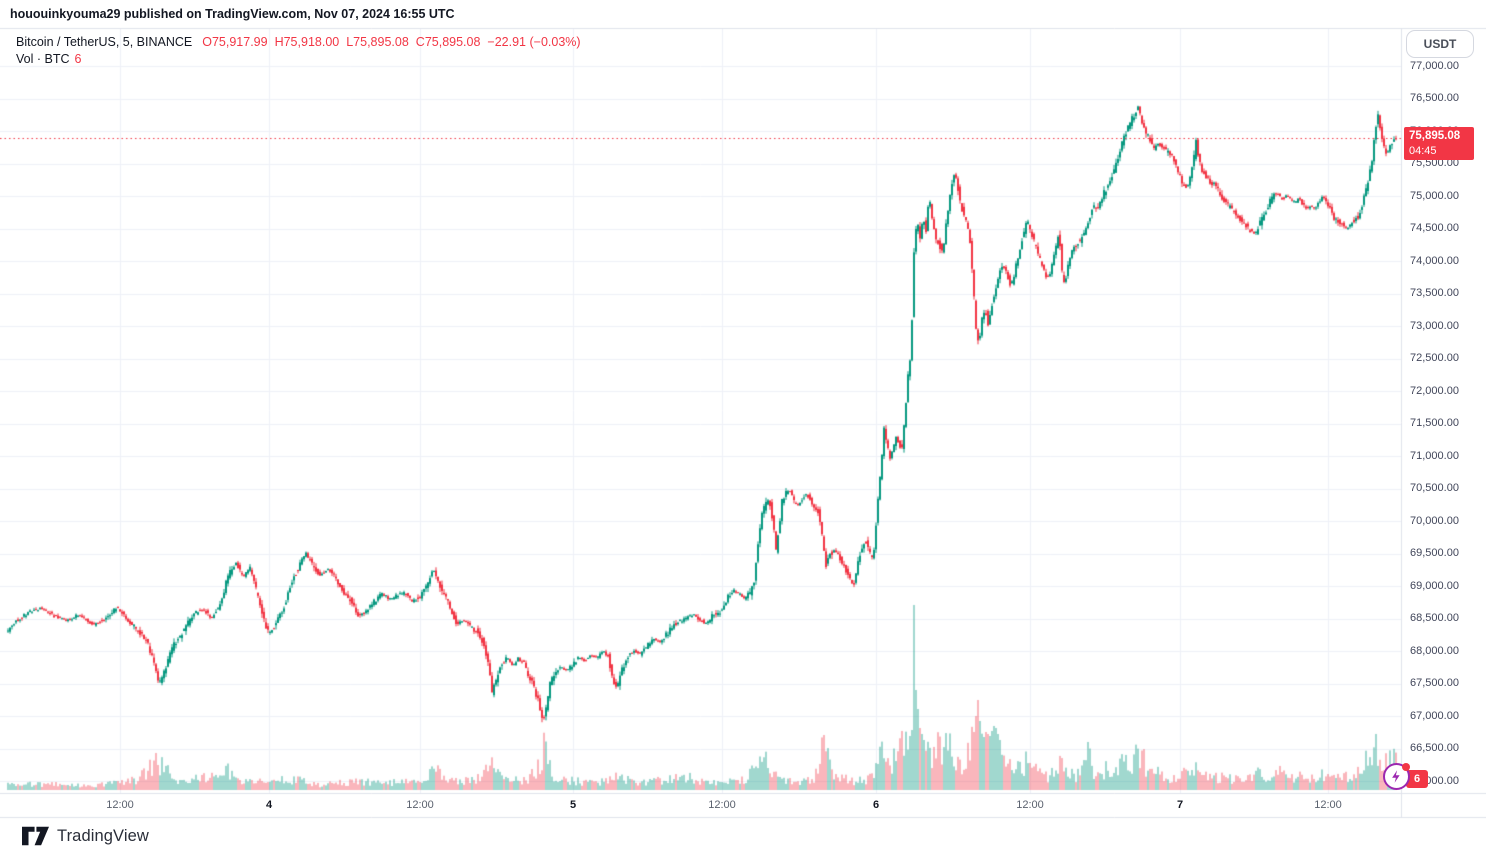 The image size is (1486, 852). Describe the element at coordinates (1439, 143) in the screenshot. I see `last-price-label: 75,895.08 04:45` at that location.